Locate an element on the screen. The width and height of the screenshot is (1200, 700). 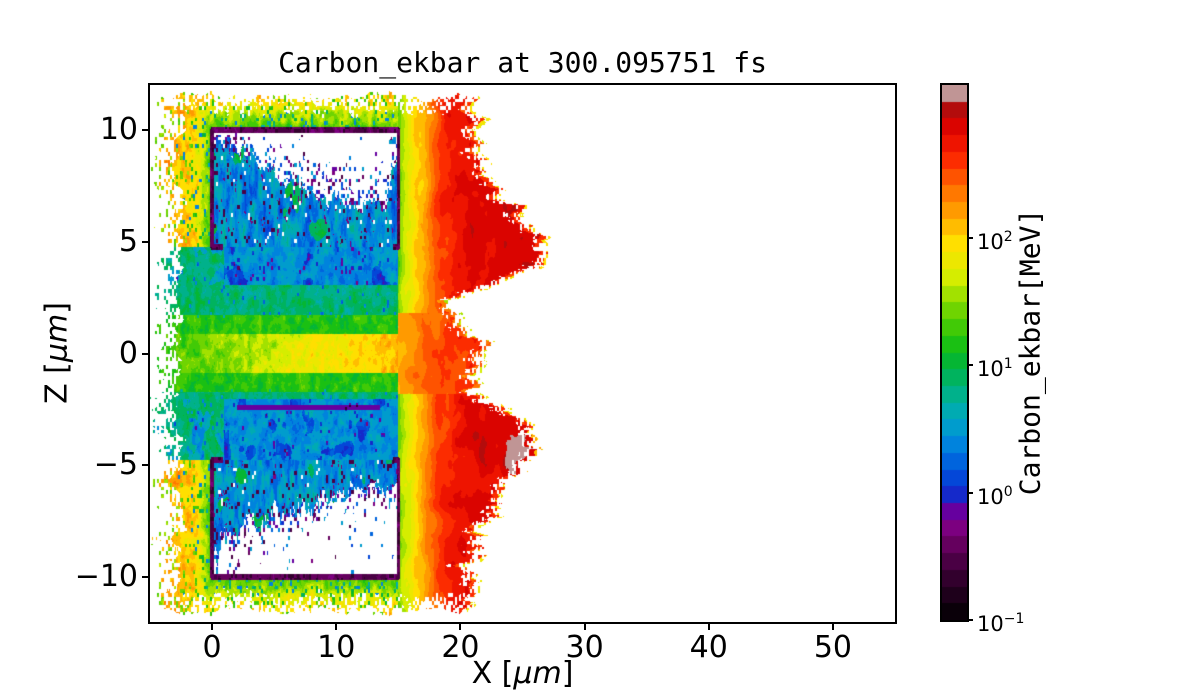
x-tick-label: 30 is located at coordinates (584, 647).